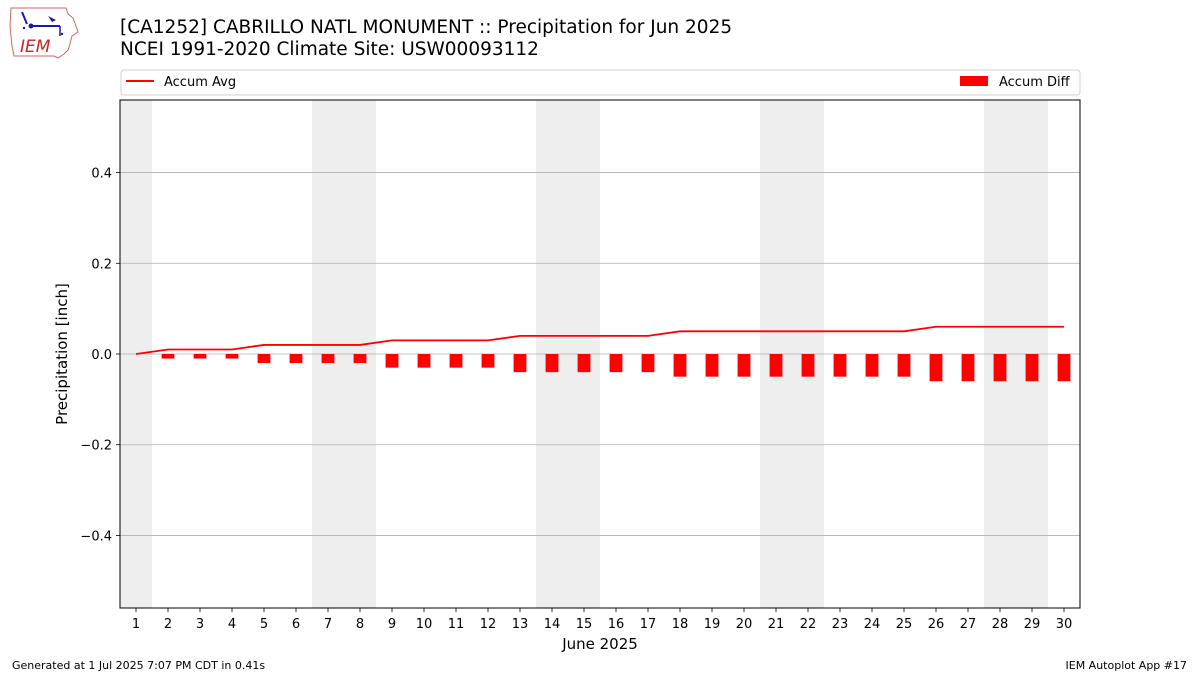 The image size is (1200, 675). What do you see at coordinates (392, 624) in the screenshot?
I see `x-tick-label-9: 9` at bounding box center [392, 624].